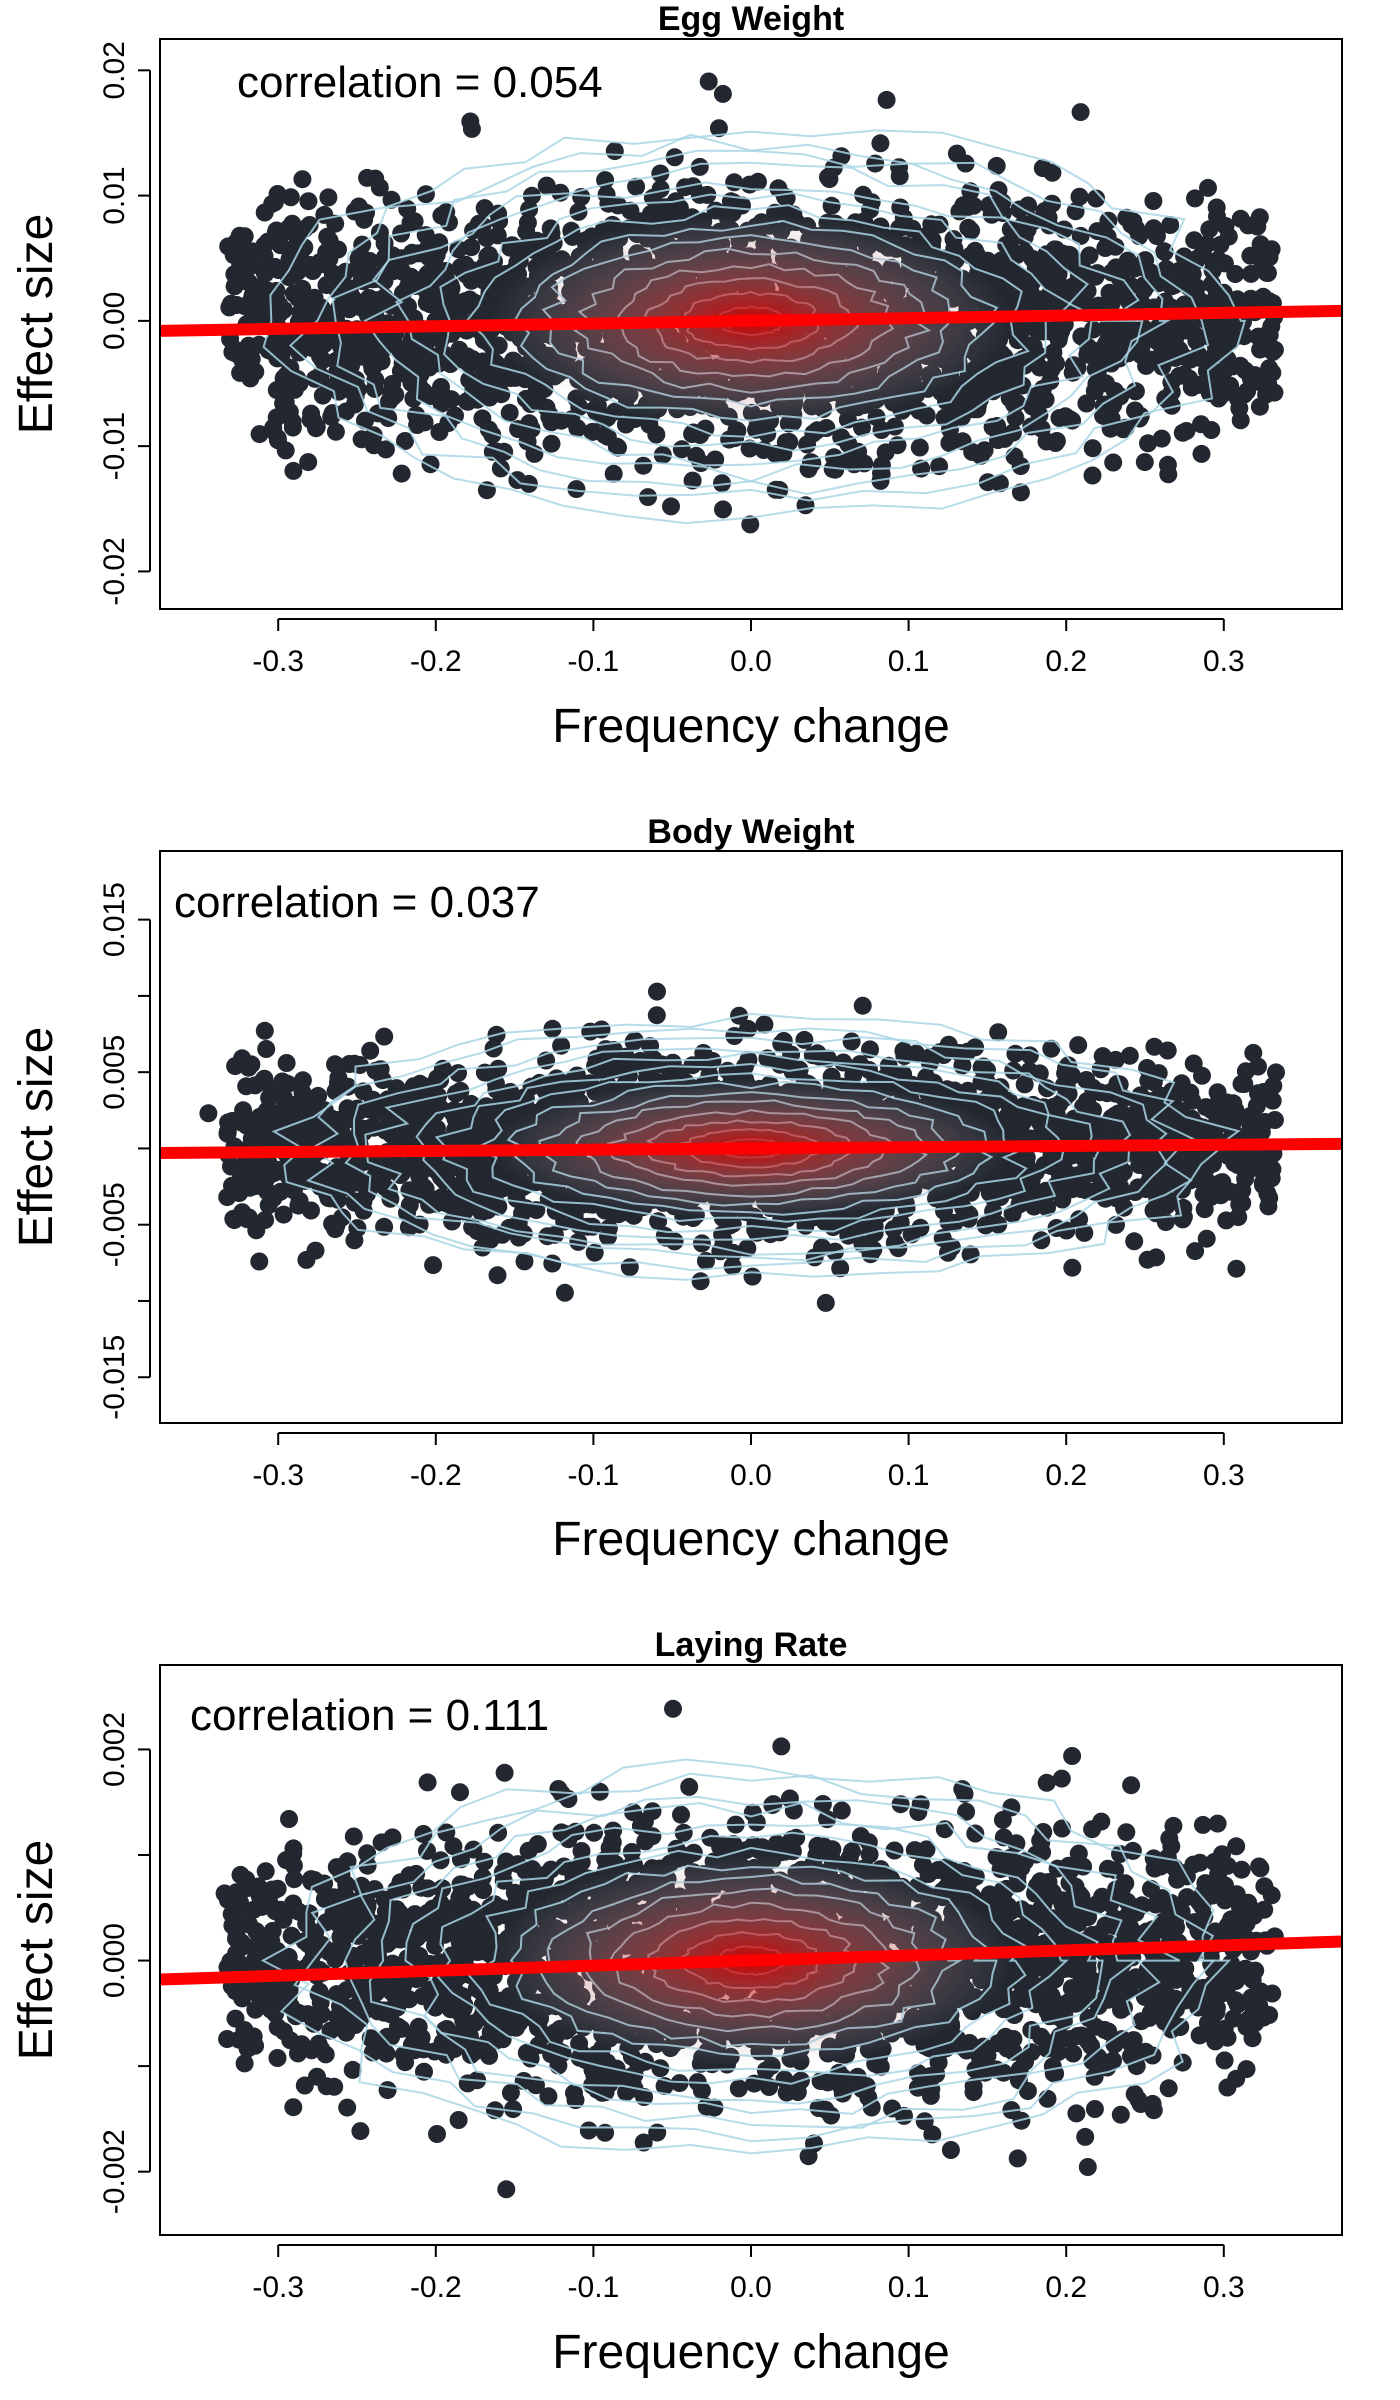 The width and height of the screenshot is (1400, 2400). I want to click on y-axis-label: Effect size, so click(36, 324).